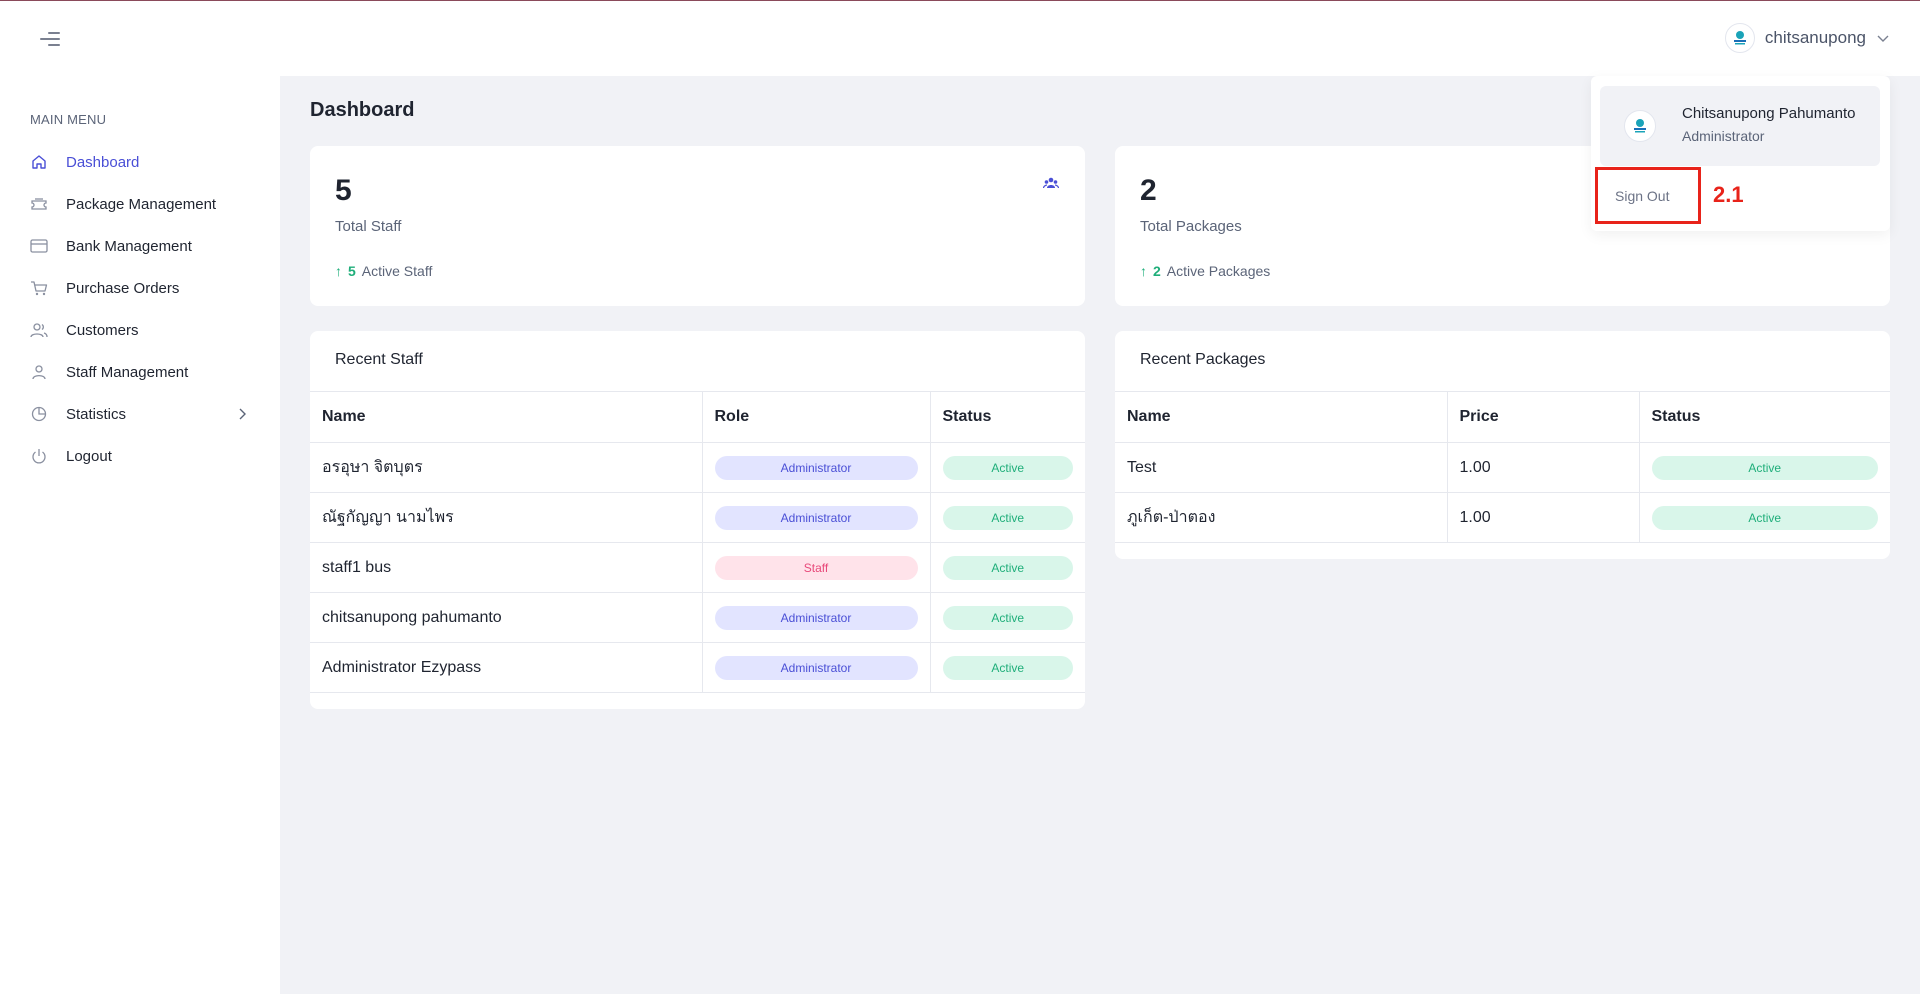  What do you see at coordinates (1883, 38) in the screenshot?
I see `chevron-down-icon` at bounding box center [1883, 38].